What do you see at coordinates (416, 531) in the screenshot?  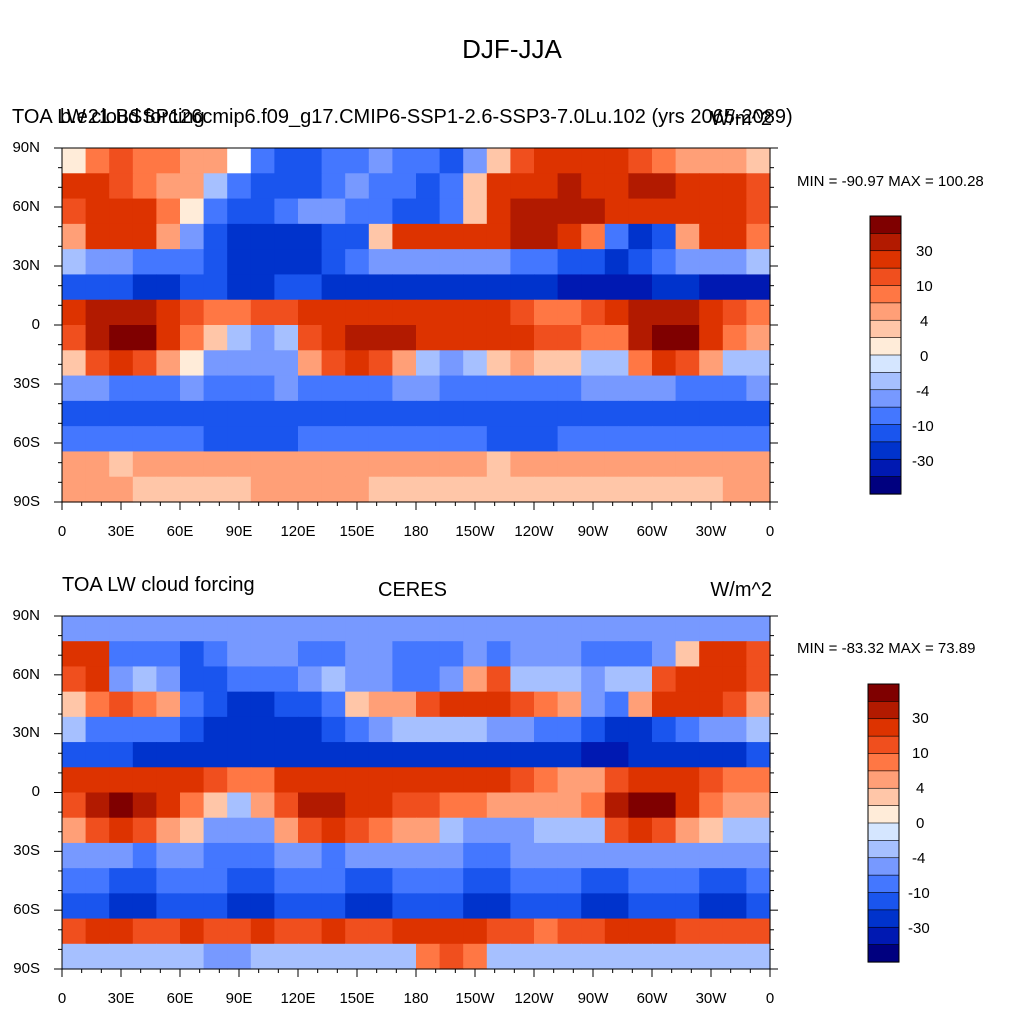 I see `panel1-lon-tick: 180` at bounding box center [416, 531].